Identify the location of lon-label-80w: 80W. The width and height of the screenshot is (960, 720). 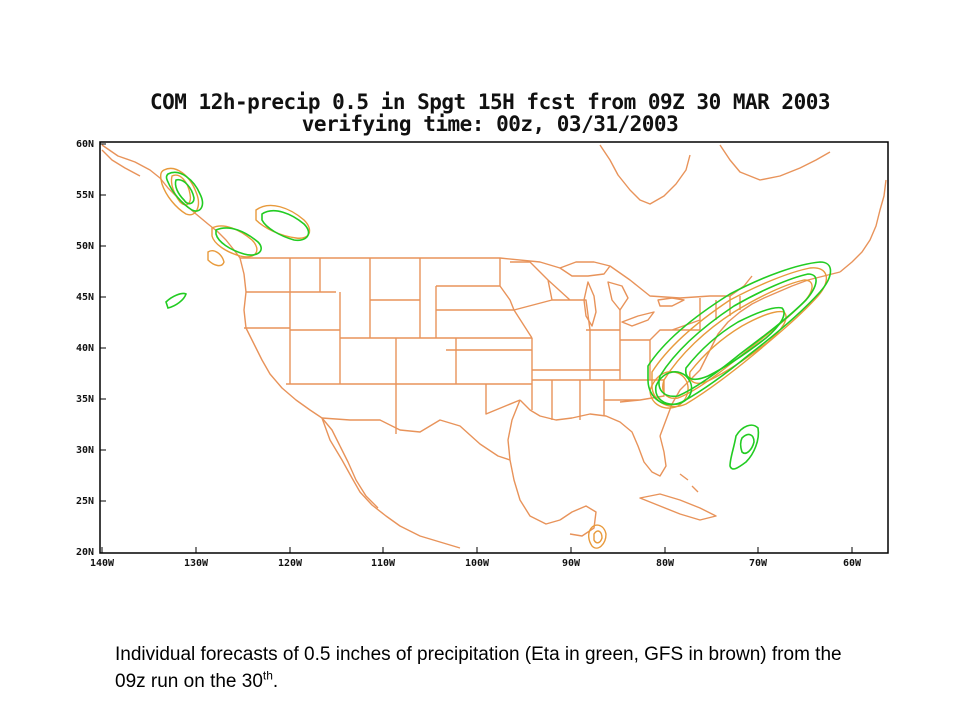
(665, 563).